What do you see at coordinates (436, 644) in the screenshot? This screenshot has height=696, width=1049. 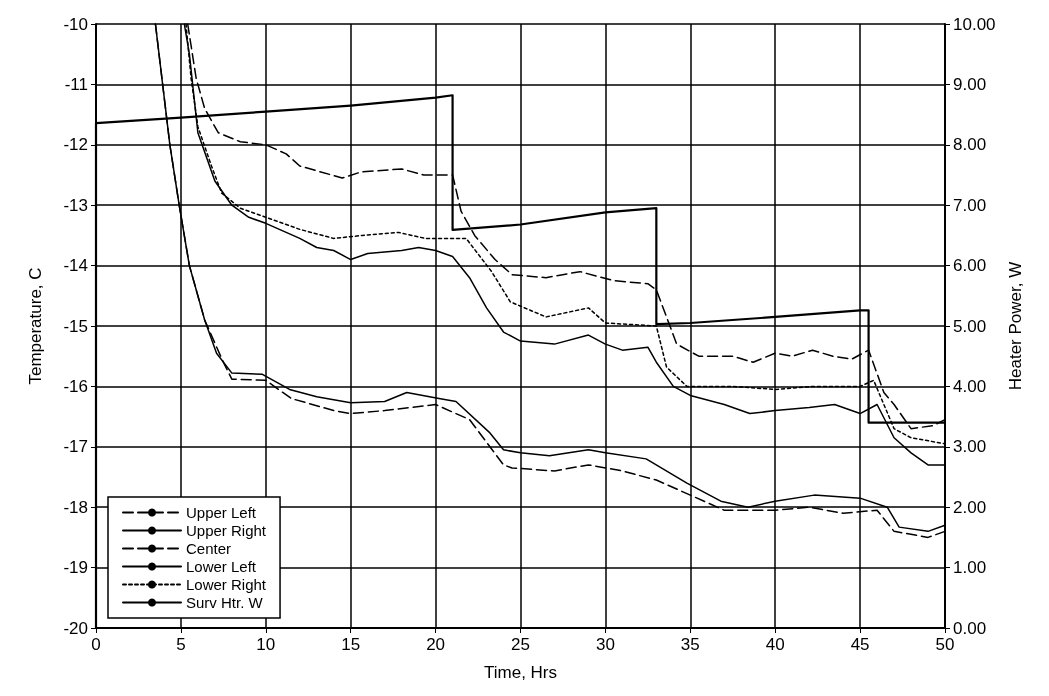 I see `x-tick-label: 20` at bounding box center [436, 644].